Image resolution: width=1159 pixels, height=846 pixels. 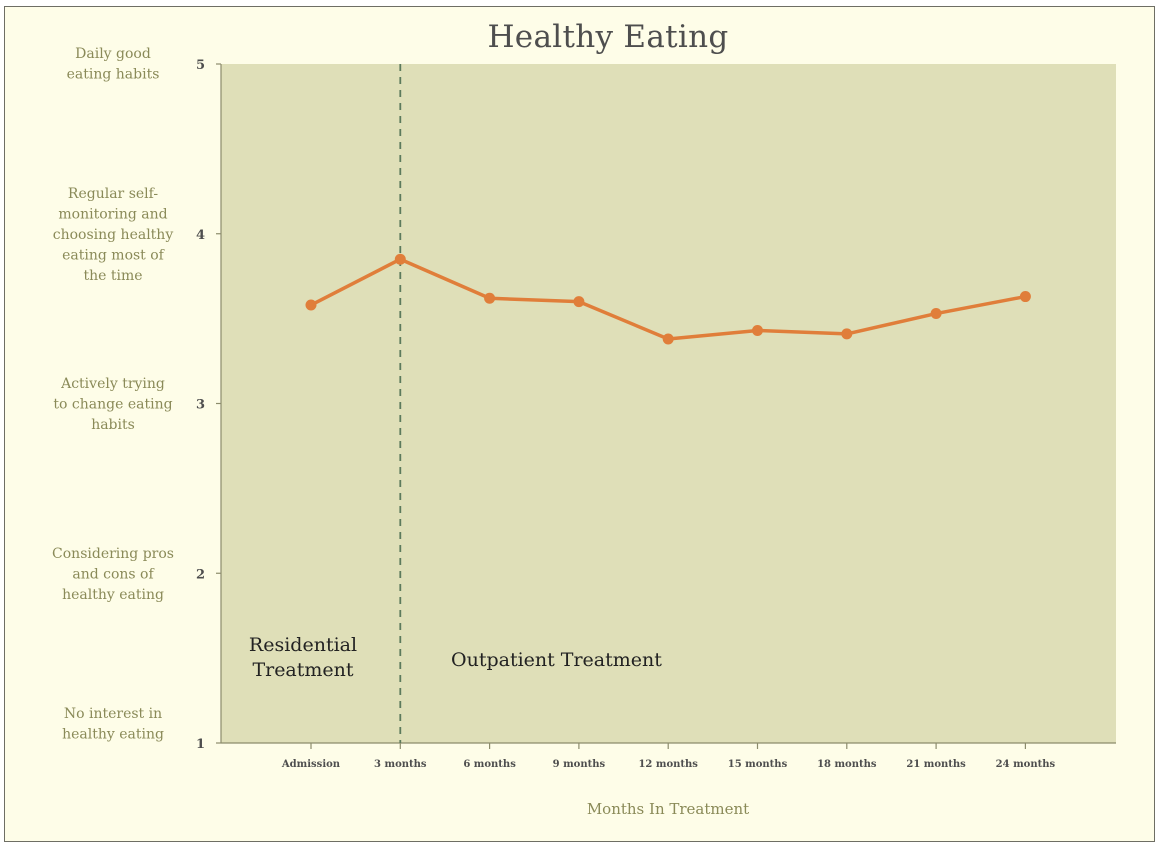 What do you see at coordinates (112, 384) in the screenshot?
I see `y-level-description-line: Actively trying` at bounding box center [112, 384].